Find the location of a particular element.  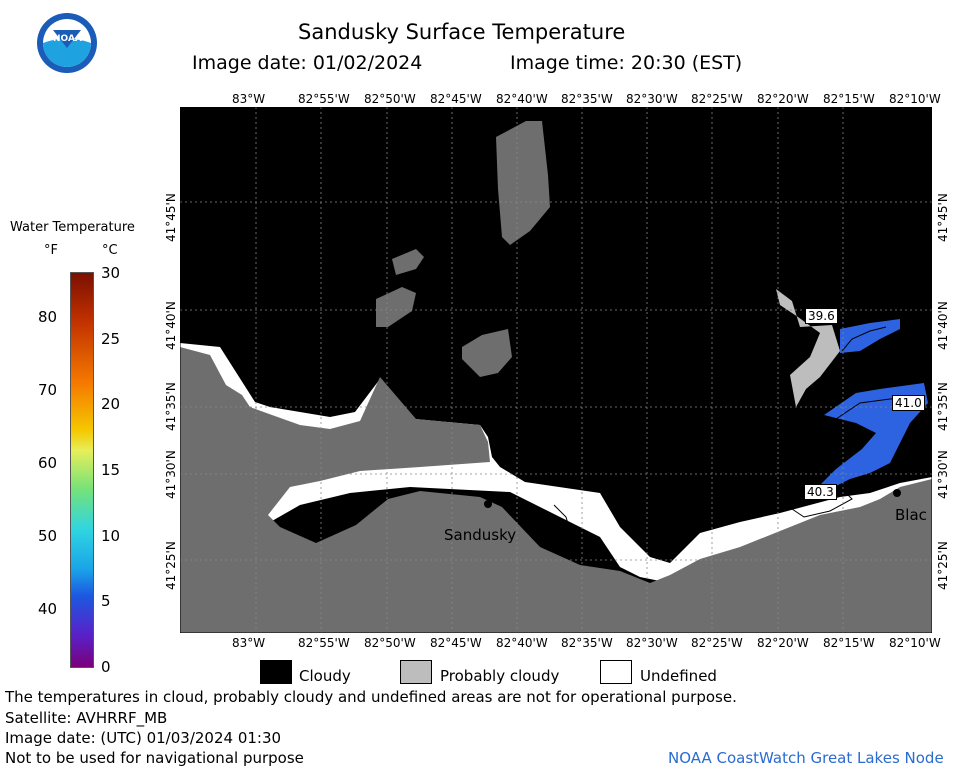

lat-tick-left: 41°35'N is located at coordinates (171, 406).